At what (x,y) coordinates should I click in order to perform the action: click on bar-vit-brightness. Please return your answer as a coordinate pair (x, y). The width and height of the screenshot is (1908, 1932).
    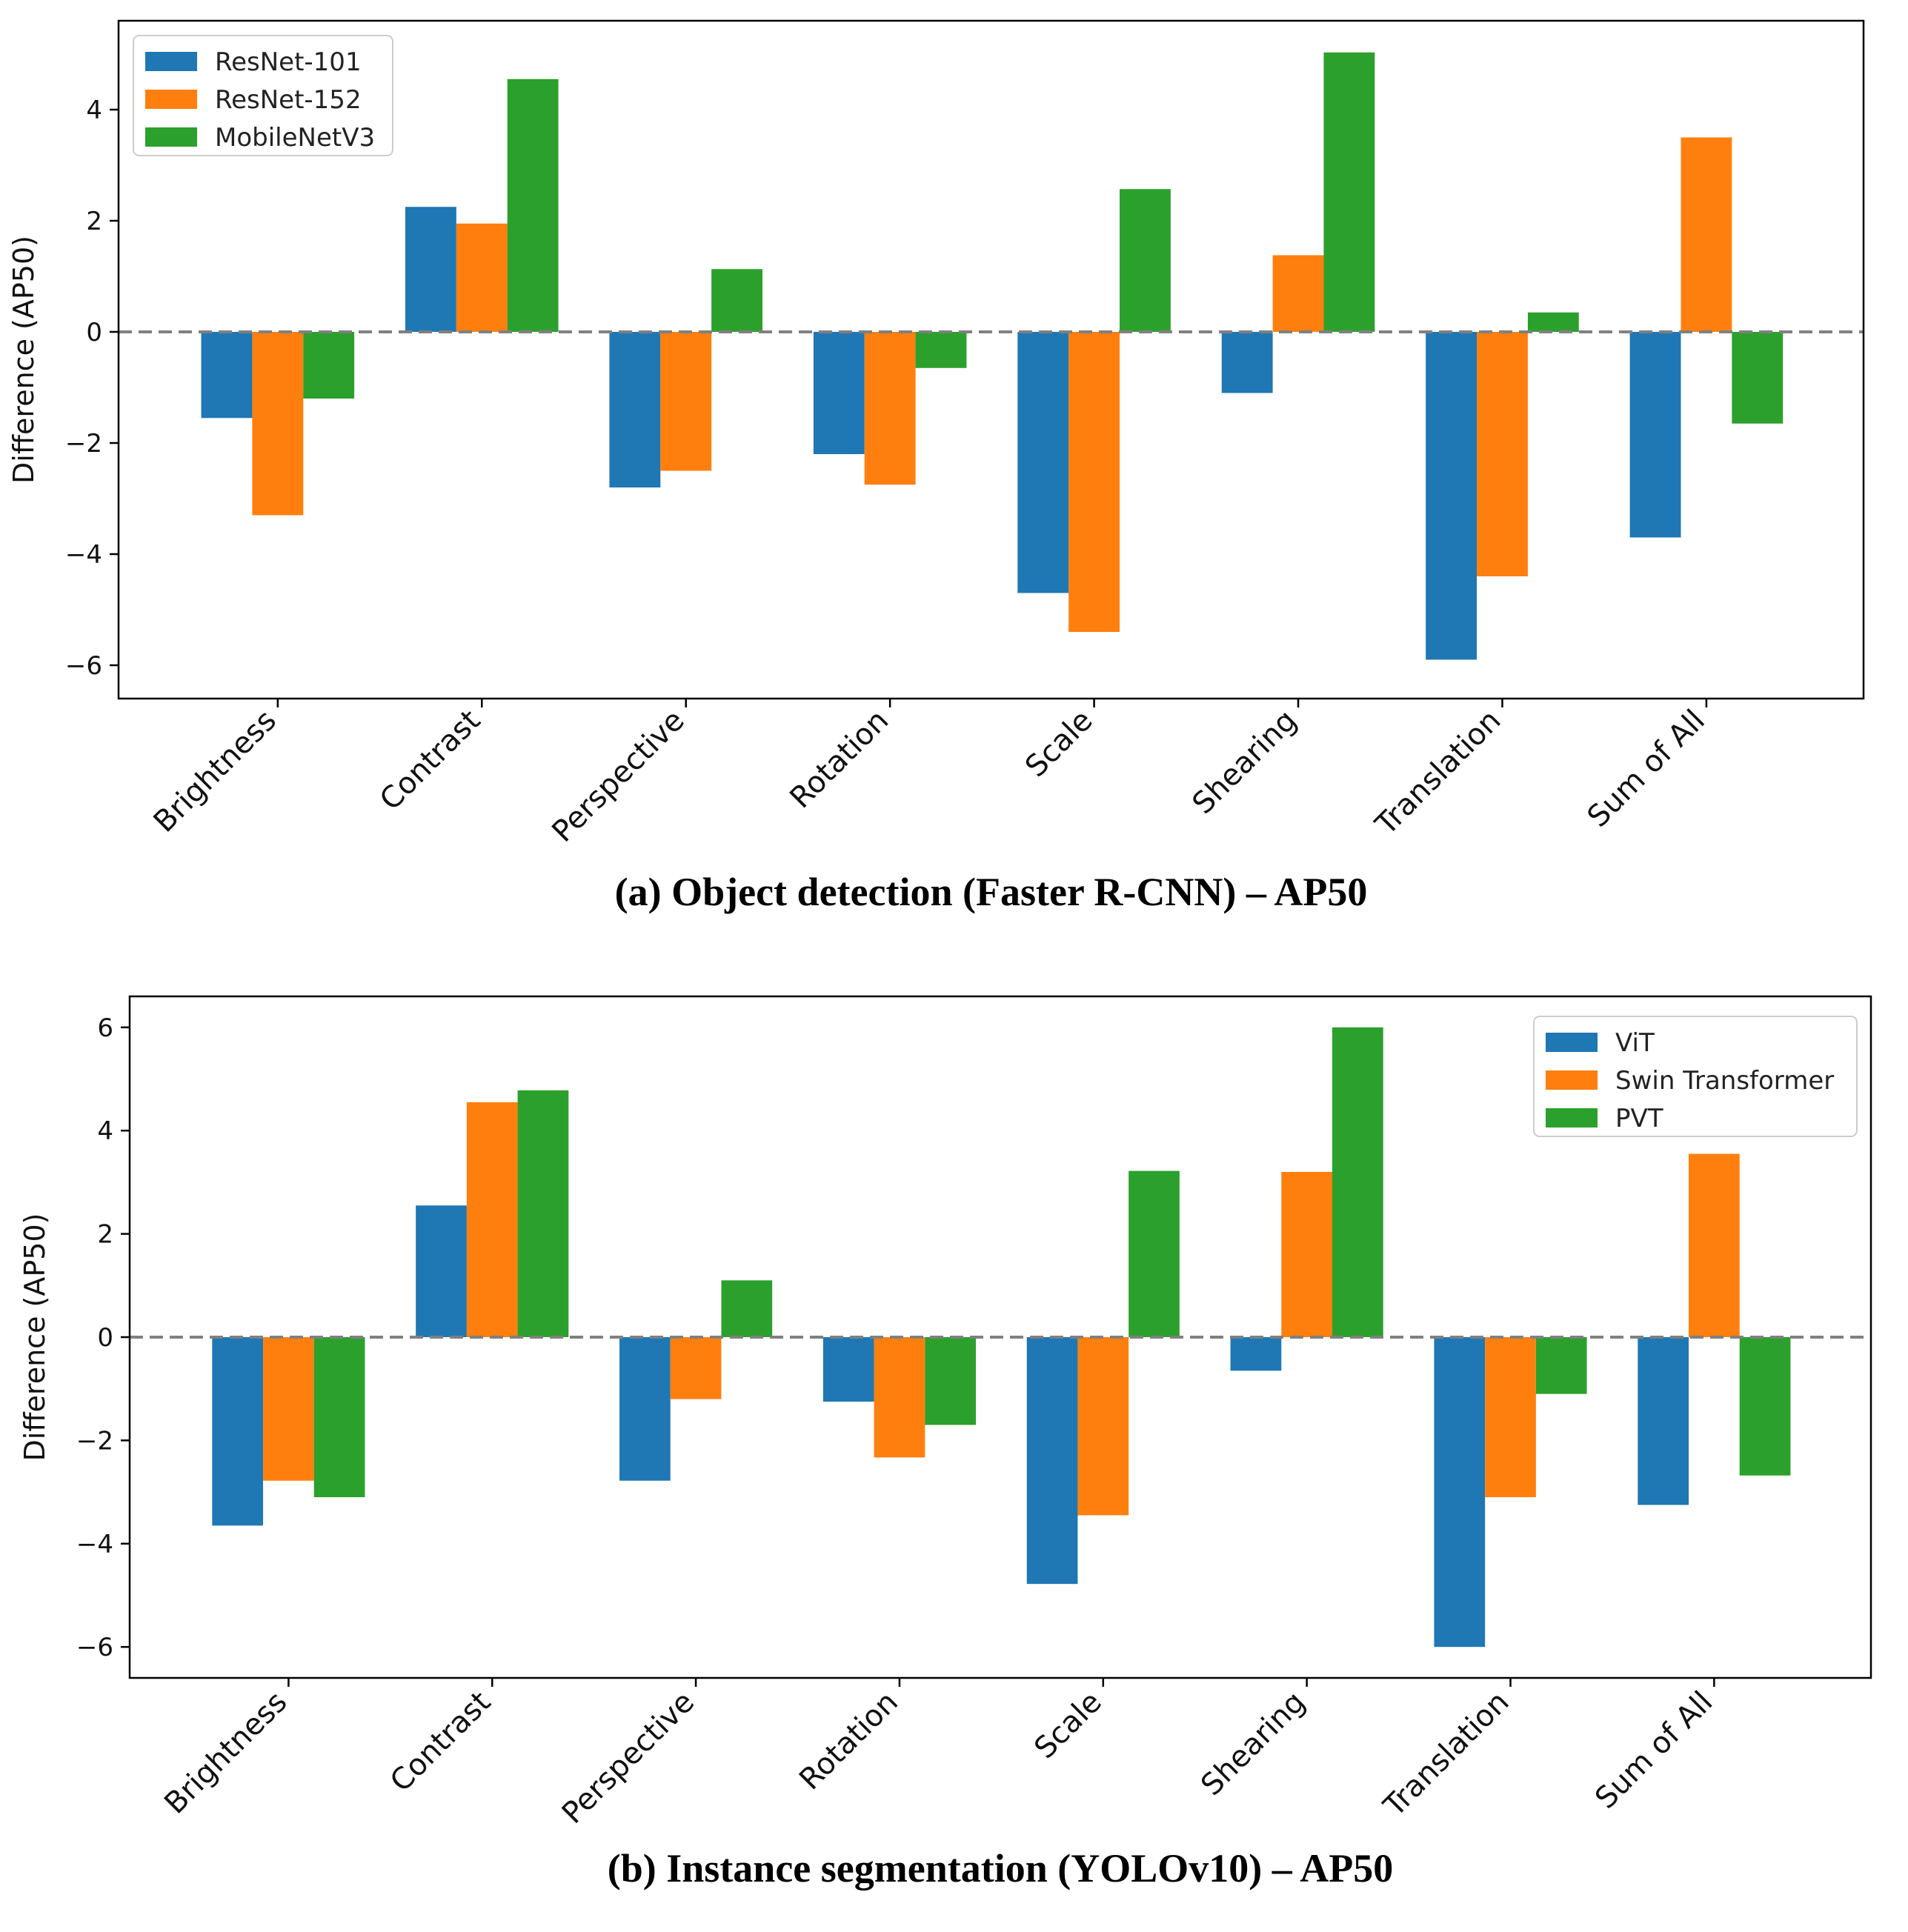
    Looking at the image, I should click on (238, 1432).